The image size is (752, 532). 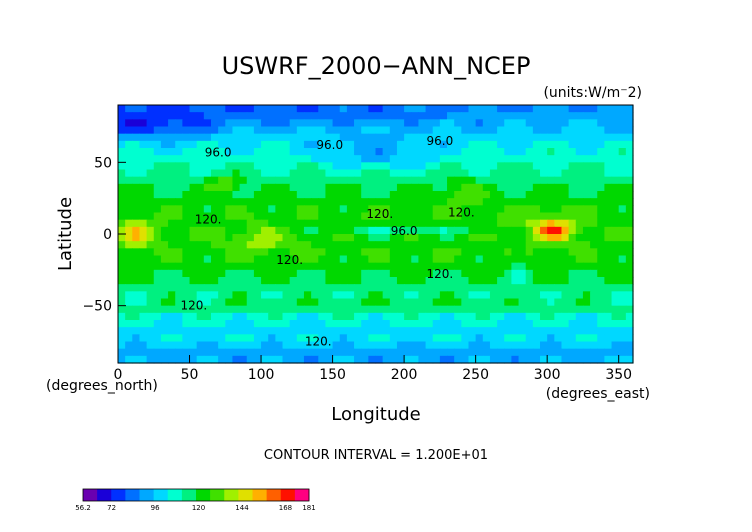 I want to click on colorbar-swatch, so click(x=161, y=495).